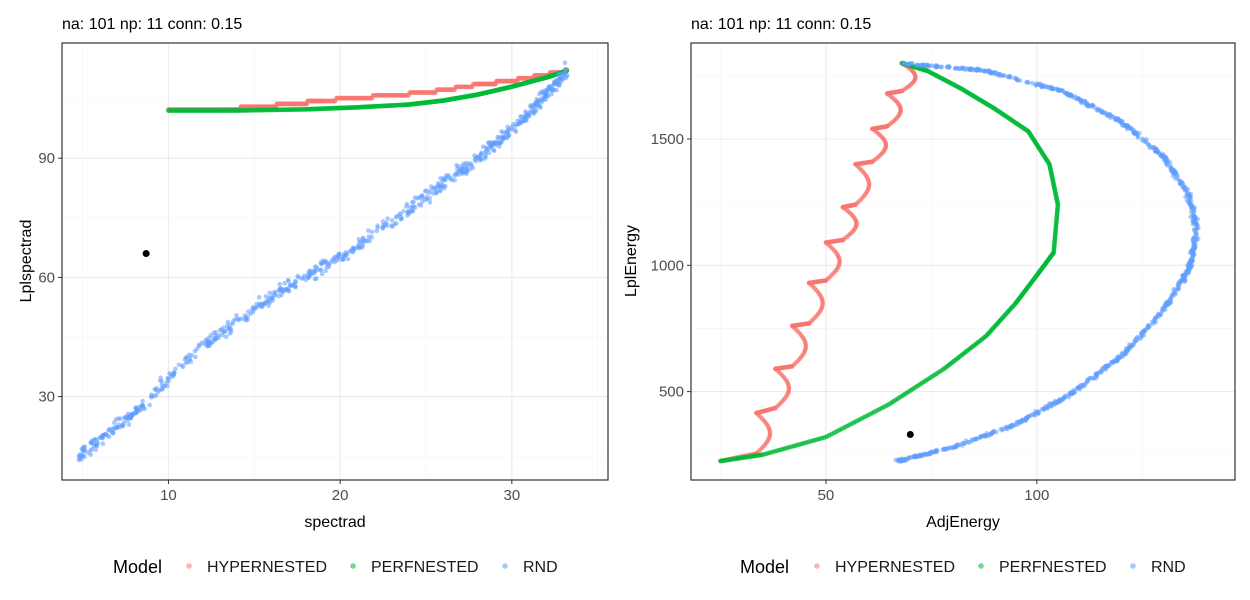 The width and height of the screenshot is (1250, 600). I want to click on x-tick-label: 30, so click(512, 495).